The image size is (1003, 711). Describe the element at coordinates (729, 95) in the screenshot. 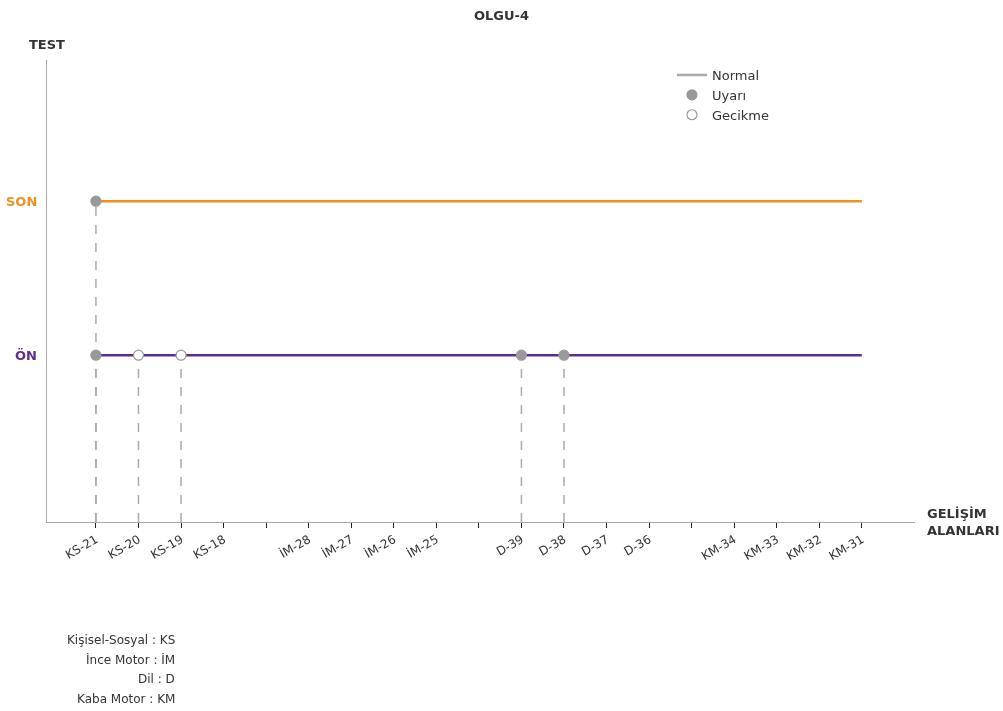

I see `legend-label: Uyarı` at that location.